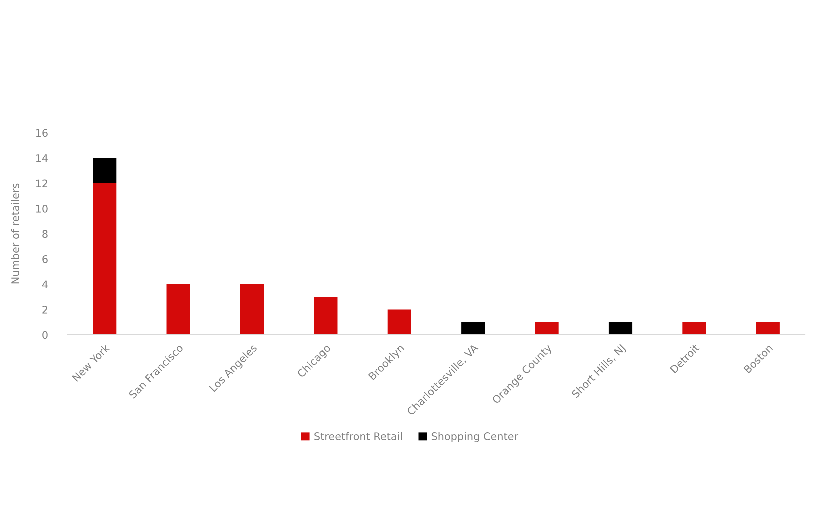 The height and width of the screenshot is (510, 820). What do you see at coordinates (15, 234) in the screenshot?
I see `y-axis-title: Number of retailers` at bounding box center [15, 234].